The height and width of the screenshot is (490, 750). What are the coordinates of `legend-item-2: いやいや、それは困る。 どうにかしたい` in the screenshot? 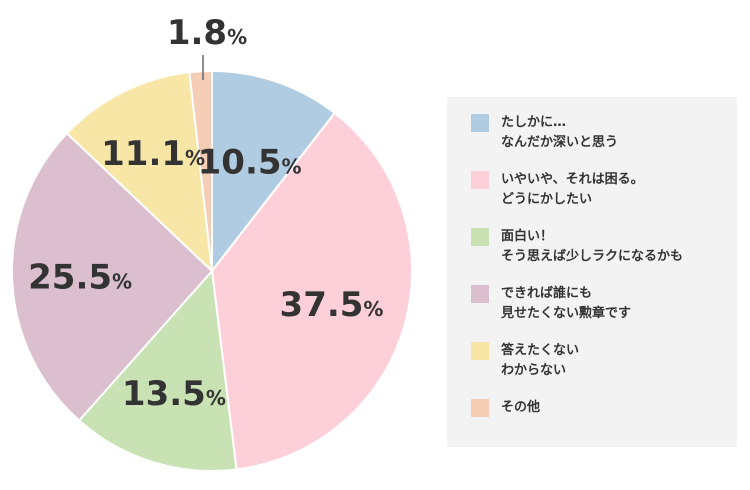 It's located at (604, 190).